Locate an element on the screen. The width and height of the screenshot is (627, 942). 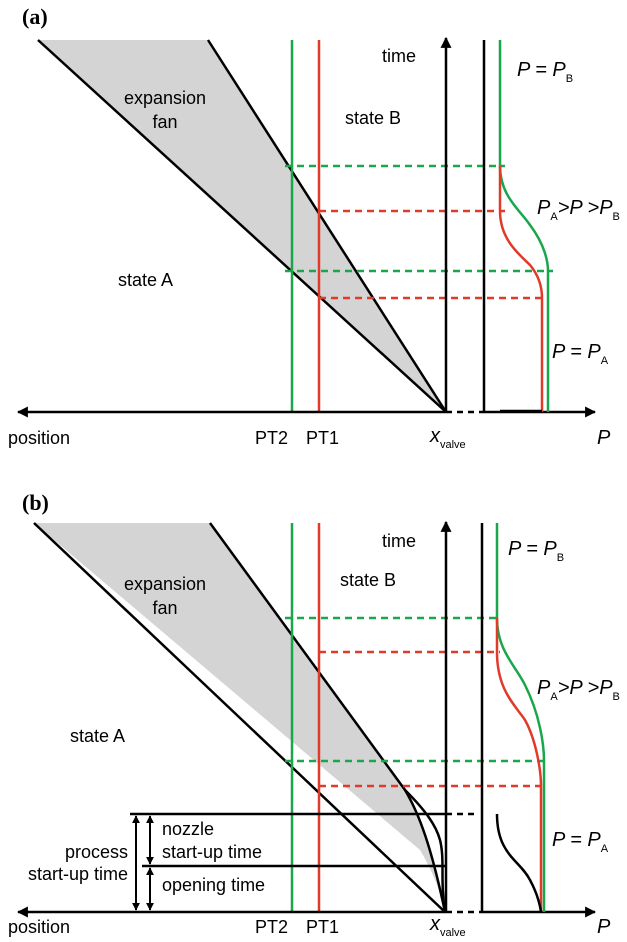
process-label-1: process is located at coordinates (96, 852).